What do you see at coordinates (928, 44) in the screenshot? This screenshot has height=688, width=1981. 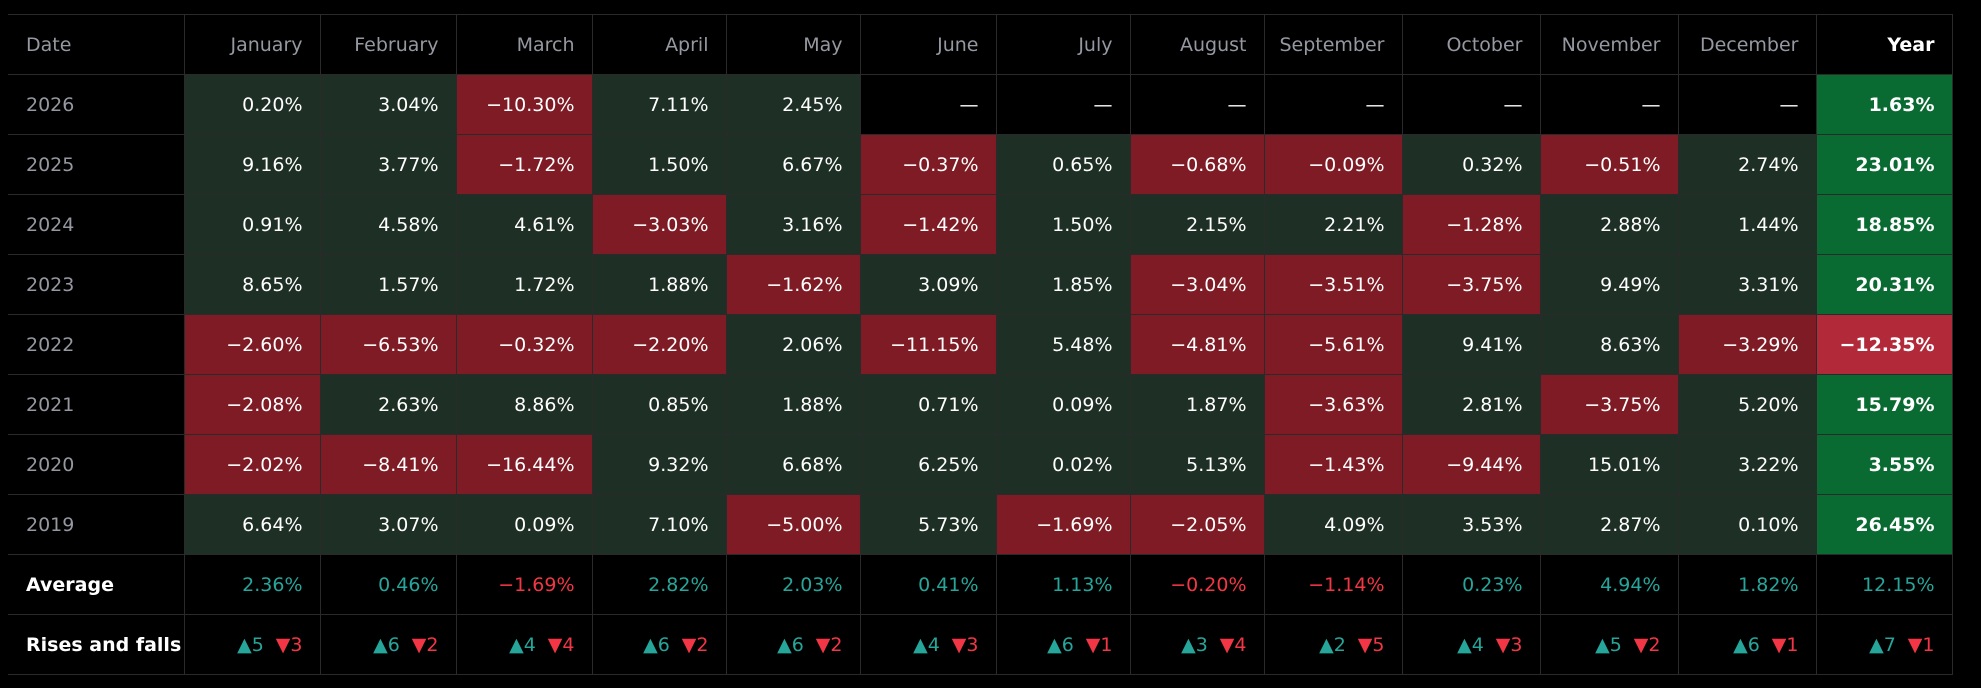 I see `column-header-month: June` at bounding box center [928, 44].